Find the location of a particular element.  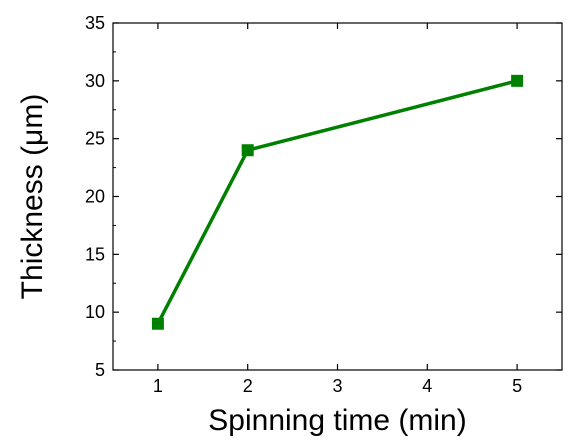

y-tick-label: 35 is located at coordinates (95, 23).